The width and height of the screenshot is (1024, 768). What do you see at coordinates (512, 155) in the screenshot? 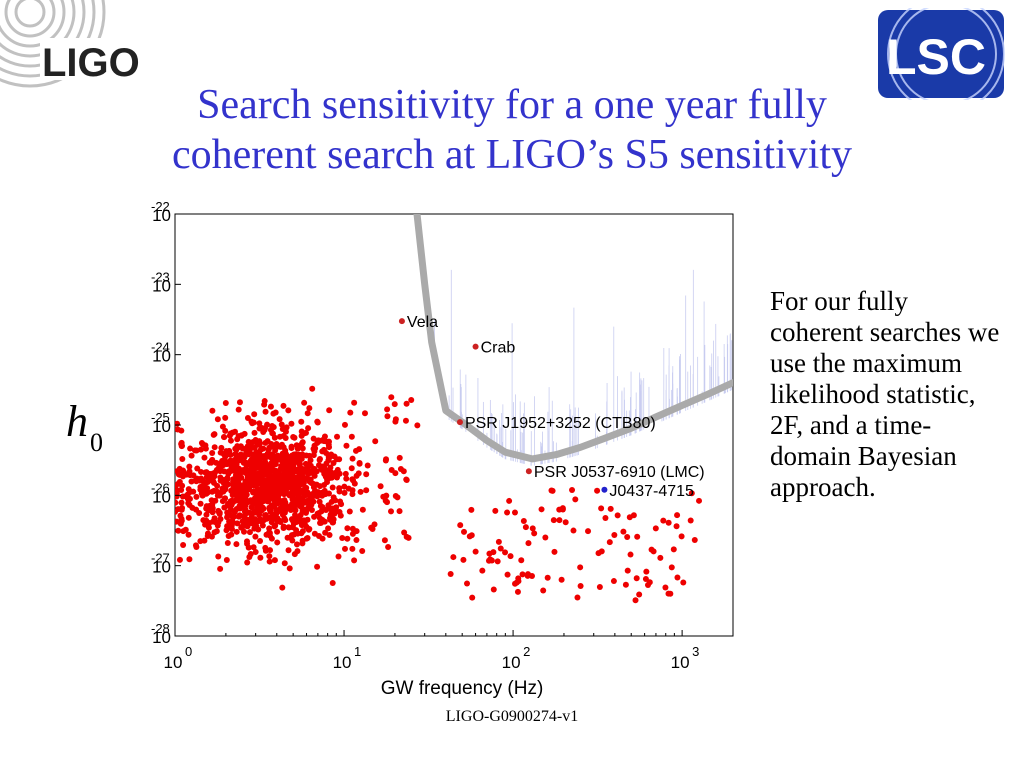
I see `title-line-2: coherent search at LIGO’s S5 sensitivity` at bounding box center [512, 155].